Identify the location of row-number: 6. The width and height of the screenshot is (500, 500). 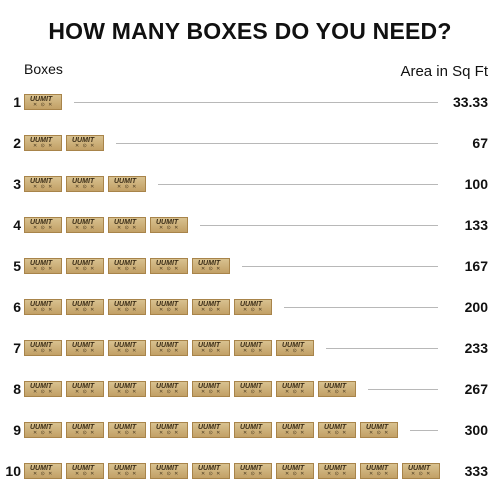
(17, 307).